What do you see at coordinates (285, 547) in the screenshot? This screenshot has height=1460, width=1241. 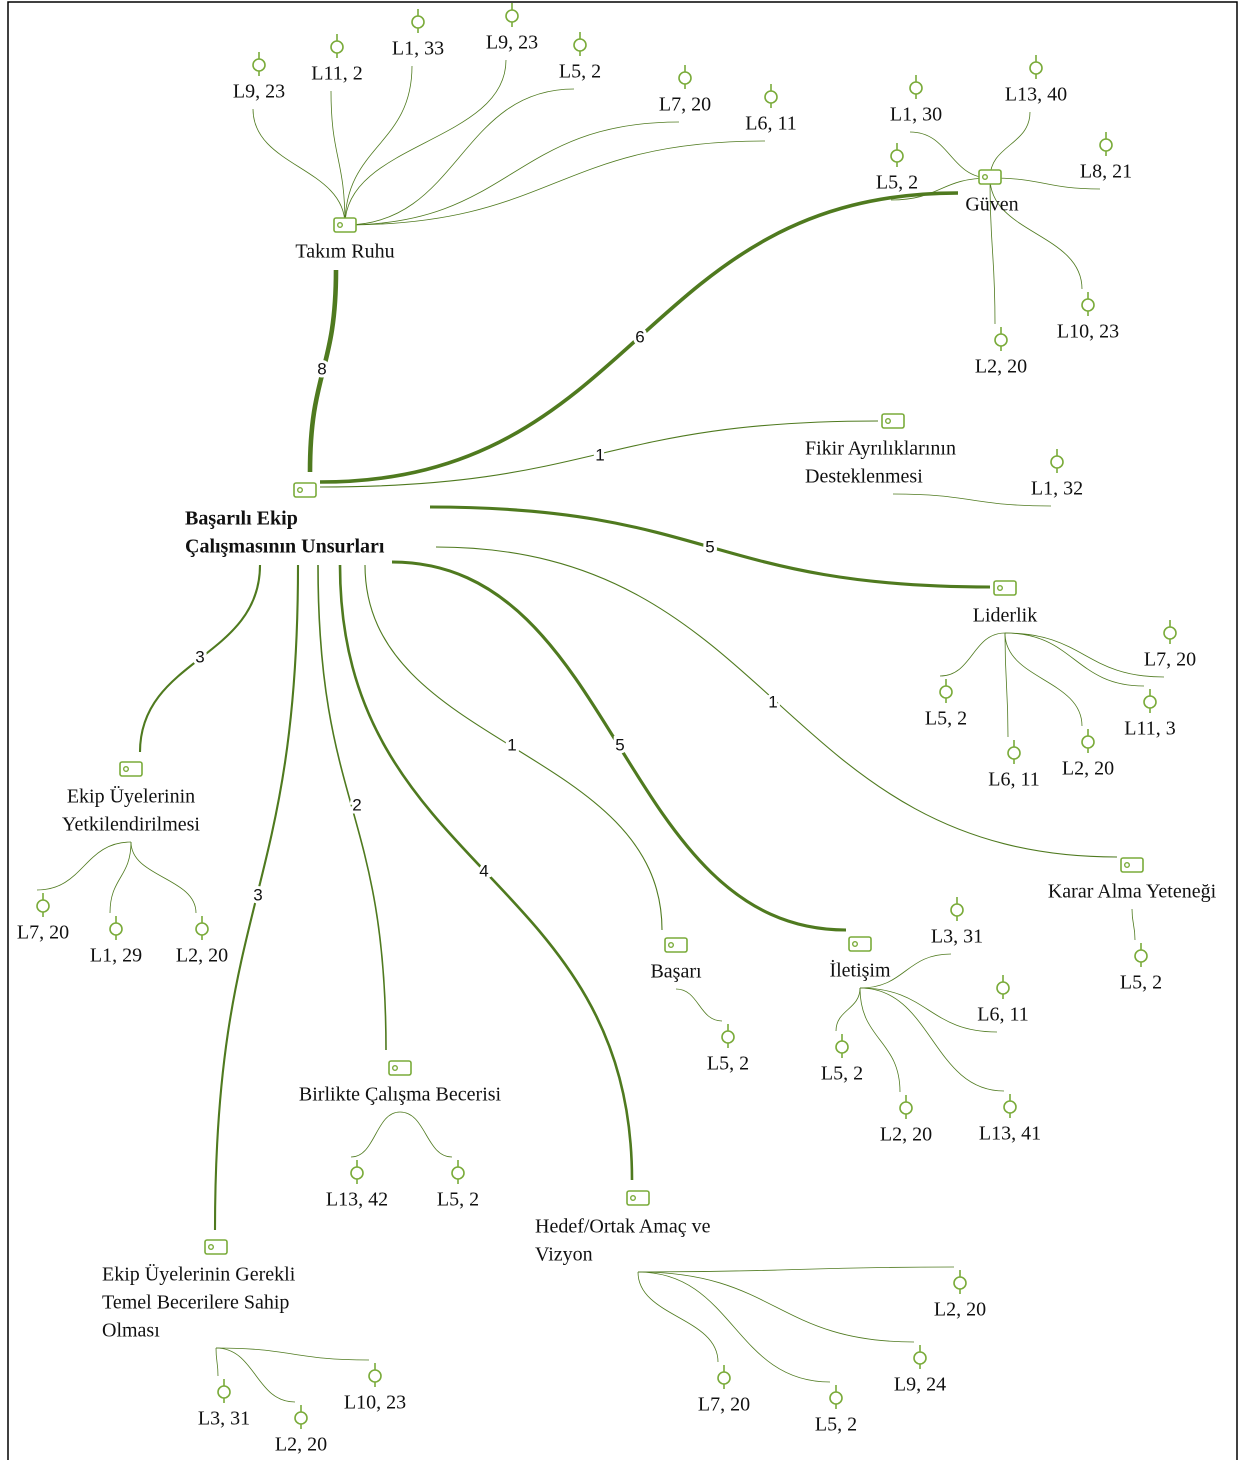 I see `node-label: Çalışmasının Unsurları` at bounding box center [285, 547].